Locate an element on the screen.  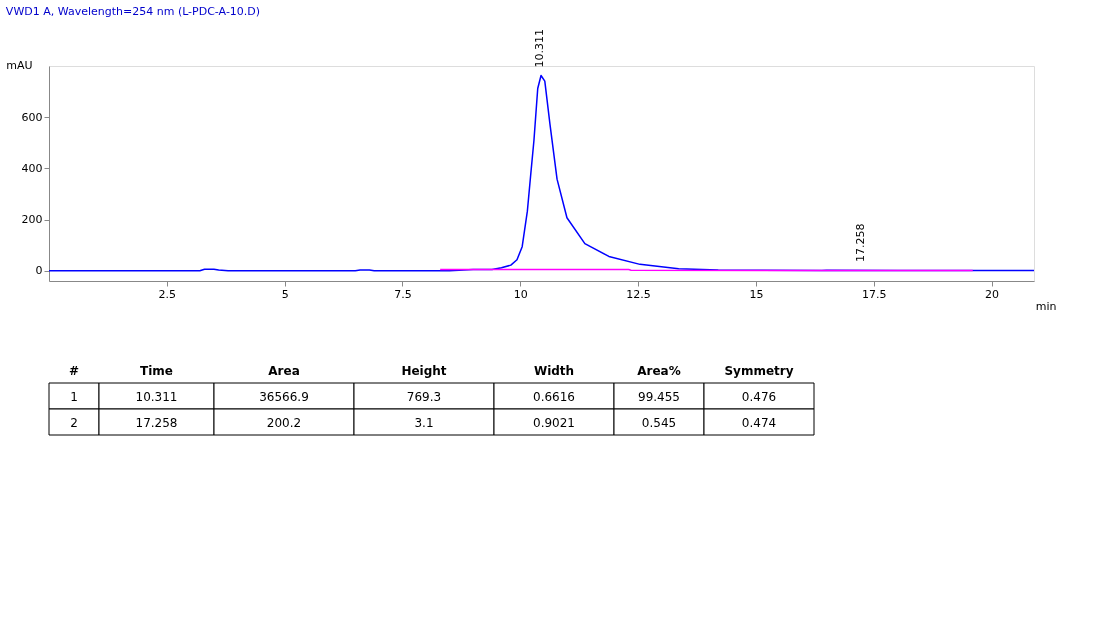
text: 2 is located at coordinates (74, 423).